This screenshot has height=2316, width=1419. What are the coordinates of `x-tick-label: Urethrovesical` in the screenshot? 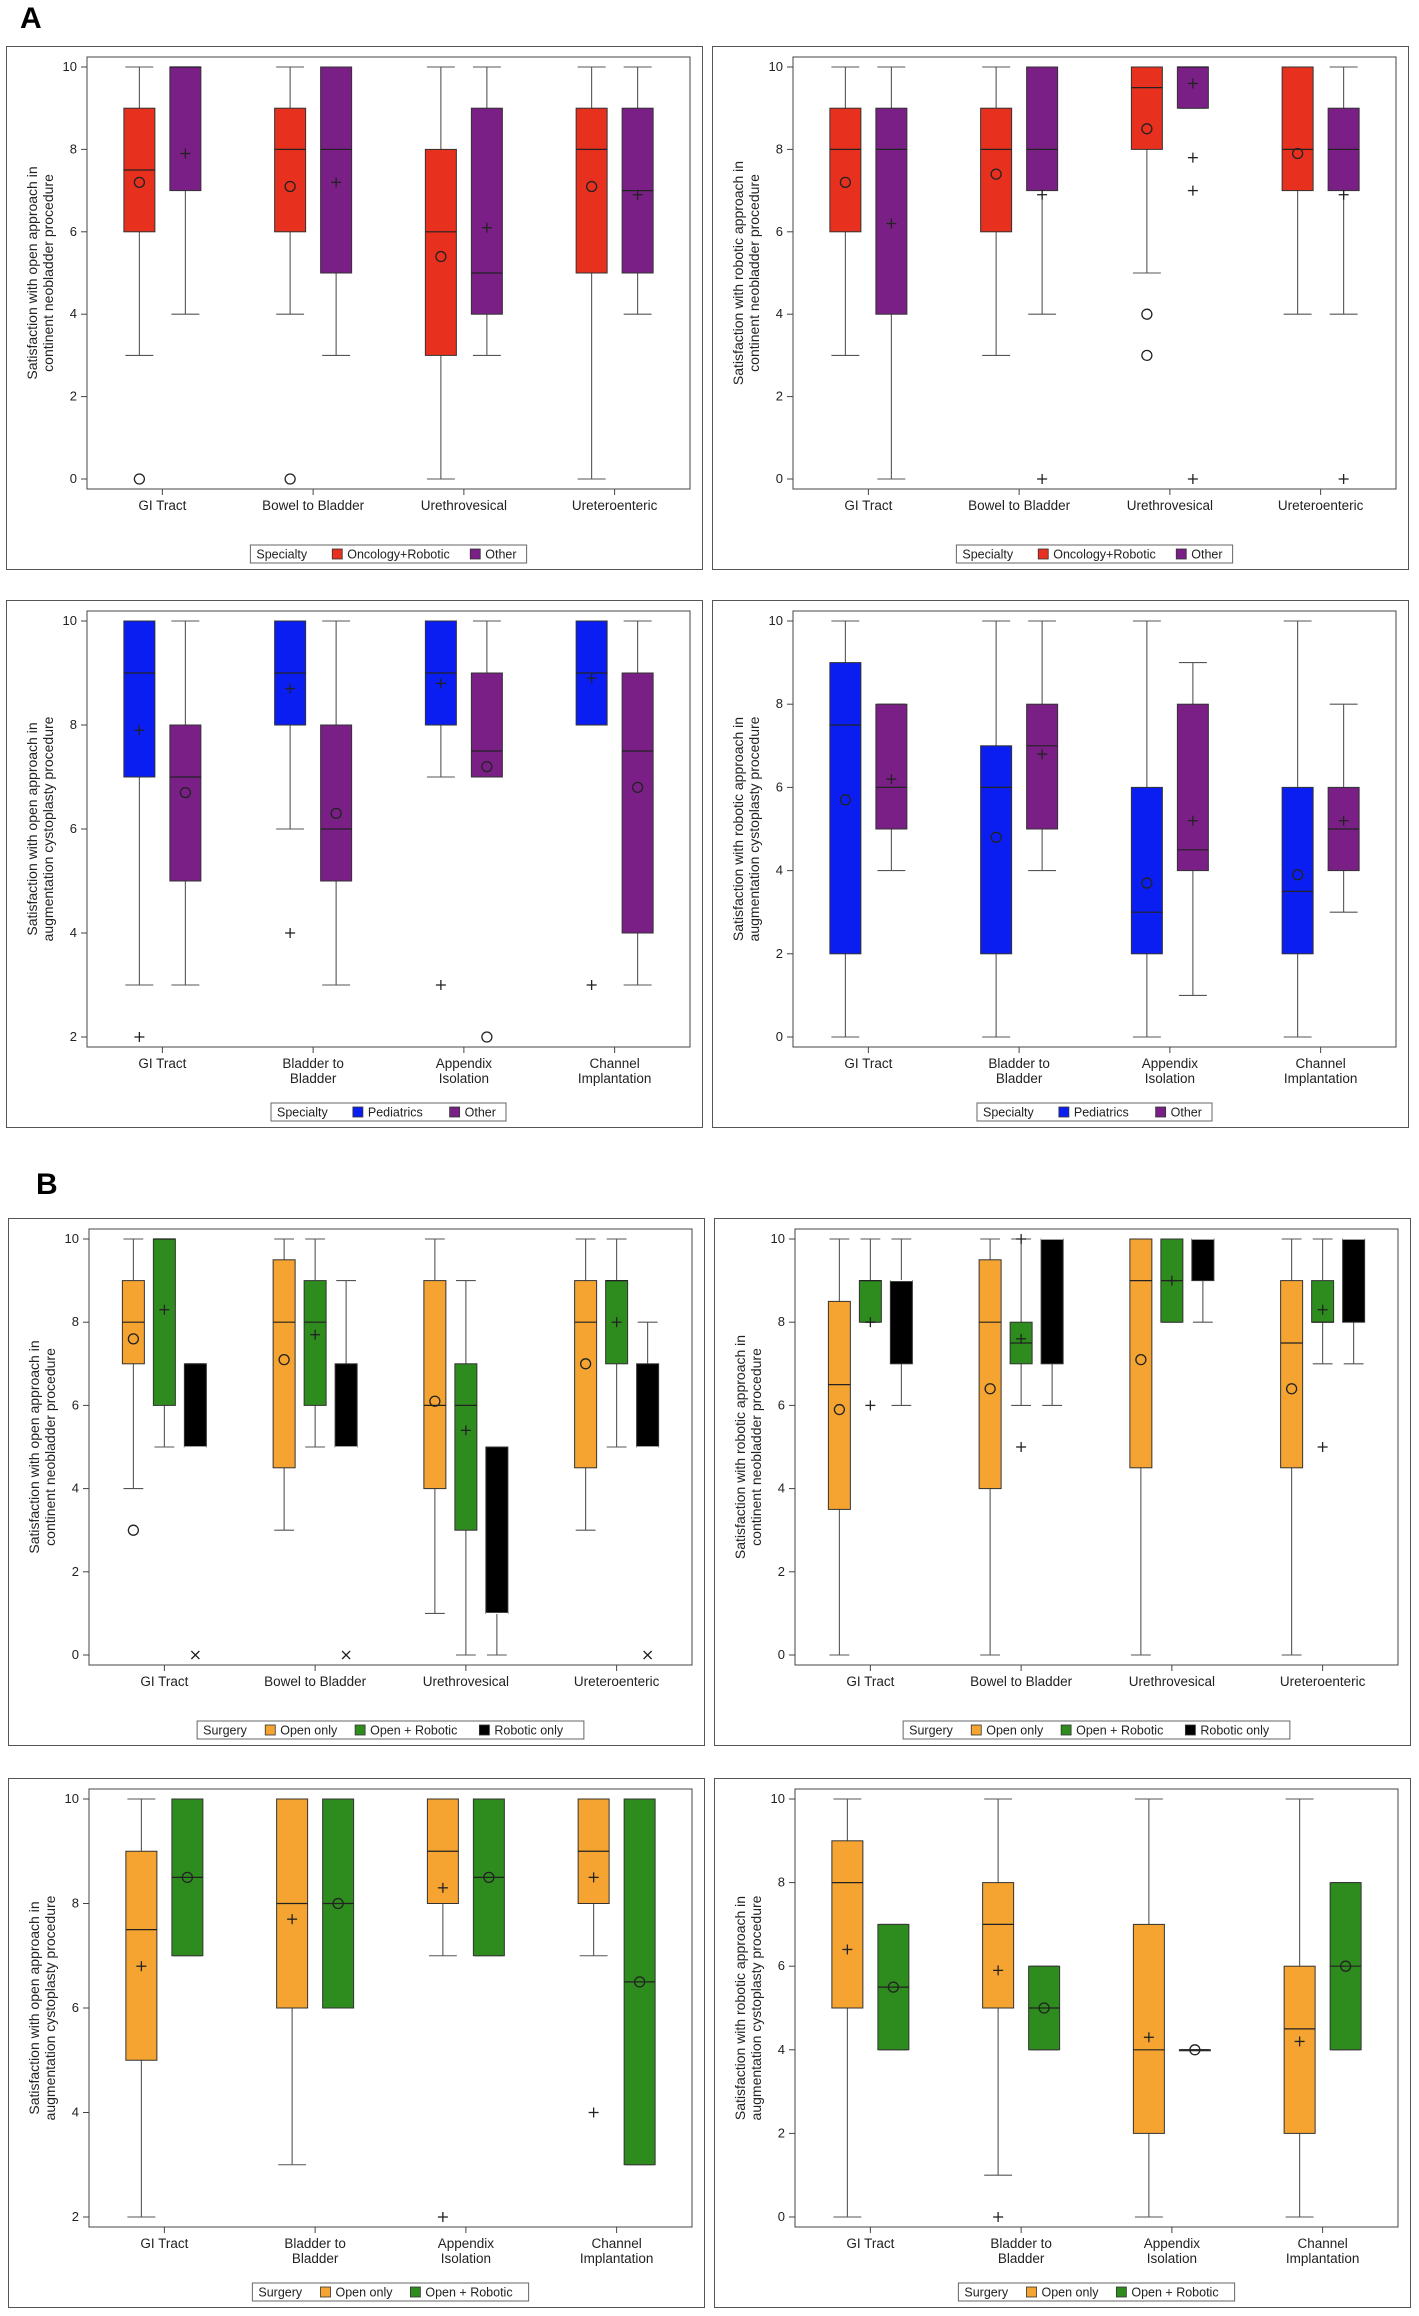 It's located at (1170, 505).